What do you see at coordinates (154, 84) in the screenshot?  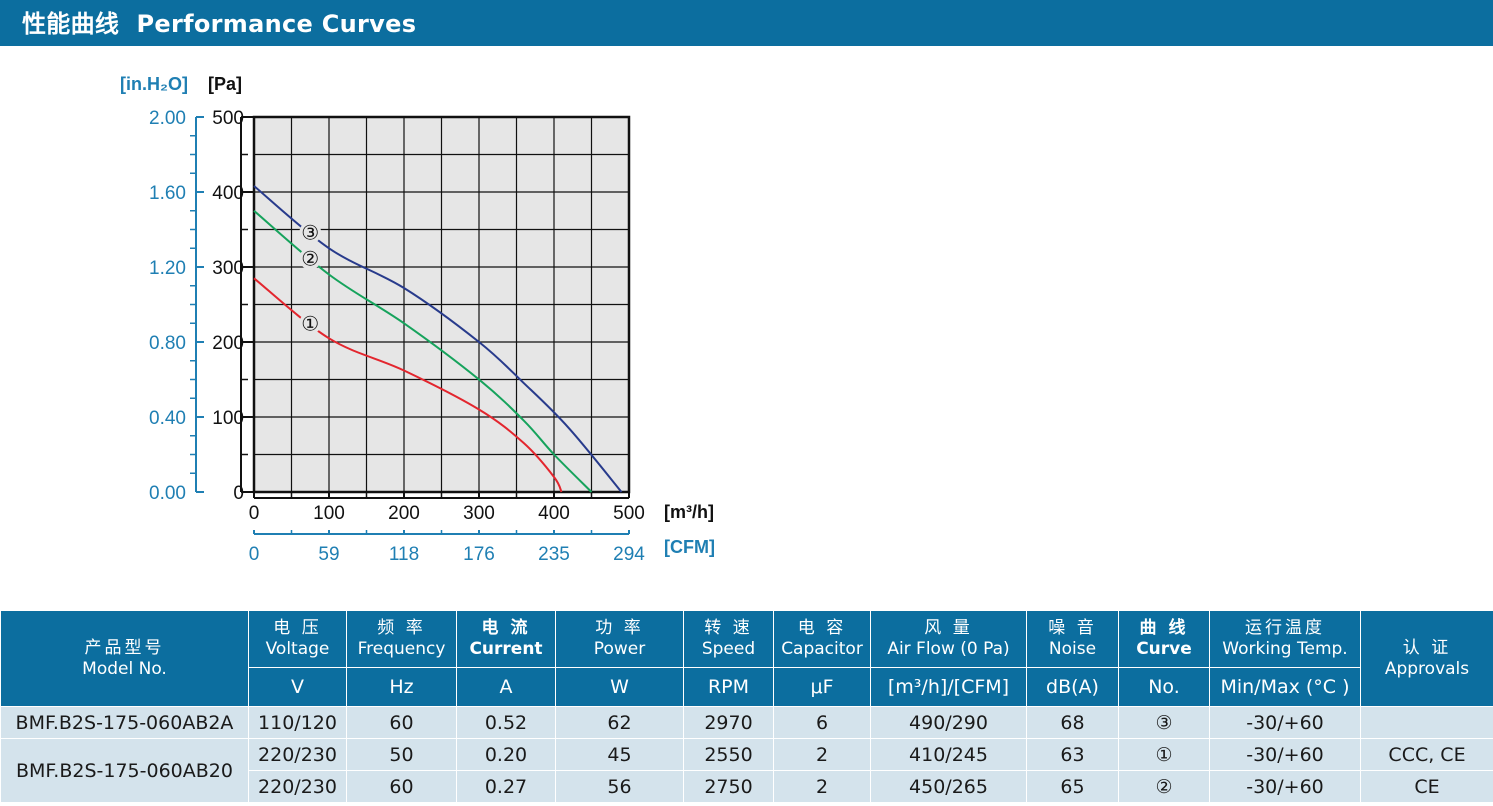 I see `y2-unit-label: [in.H₂O]` at bounding box center [154, 84].